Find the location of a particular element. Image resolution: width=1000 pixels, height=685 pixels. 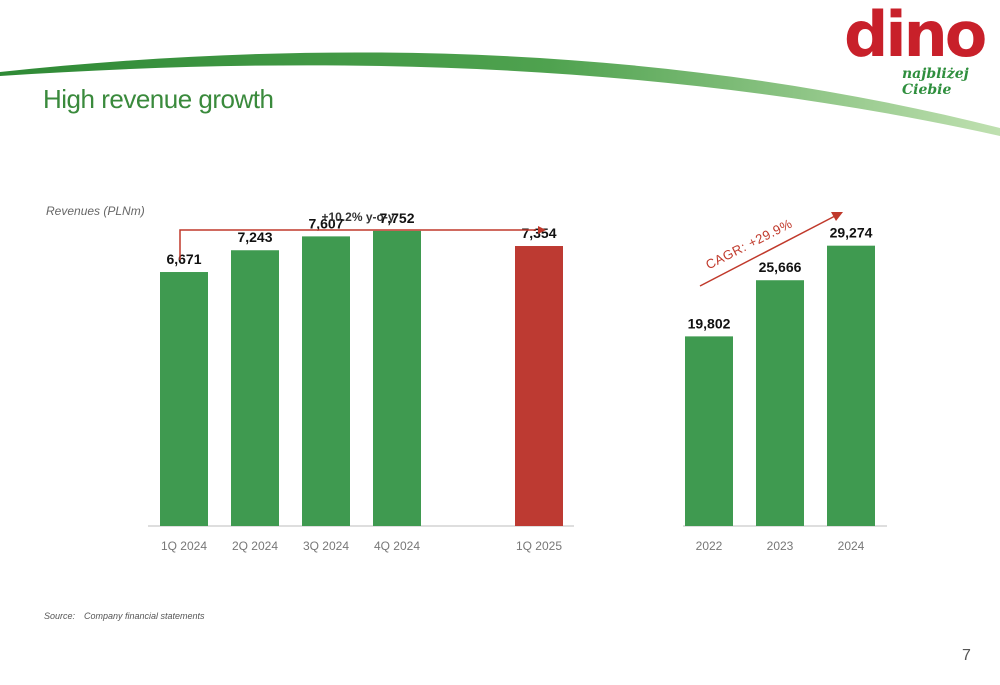

source-note: Source: Company financial statements is located at coordinates (124, 616).